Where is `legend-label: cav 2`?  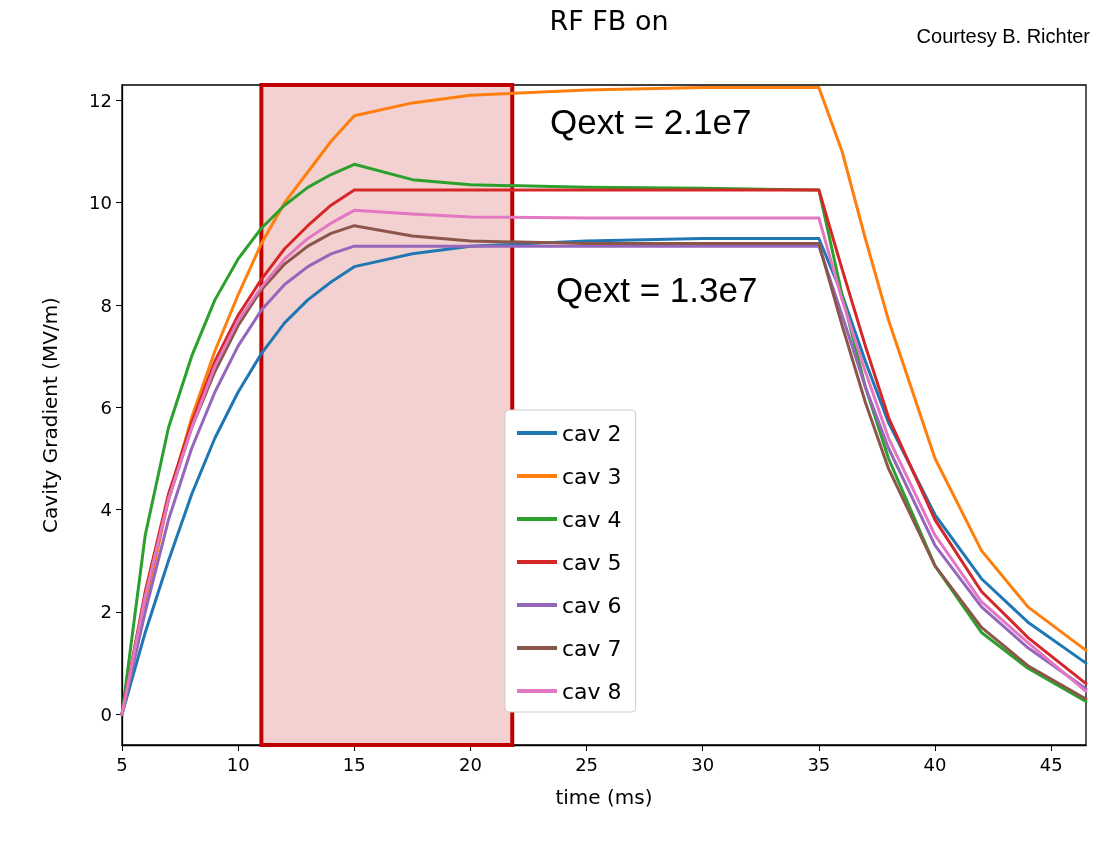
legend-label: cav 2 is located at coordinates (592, 433).